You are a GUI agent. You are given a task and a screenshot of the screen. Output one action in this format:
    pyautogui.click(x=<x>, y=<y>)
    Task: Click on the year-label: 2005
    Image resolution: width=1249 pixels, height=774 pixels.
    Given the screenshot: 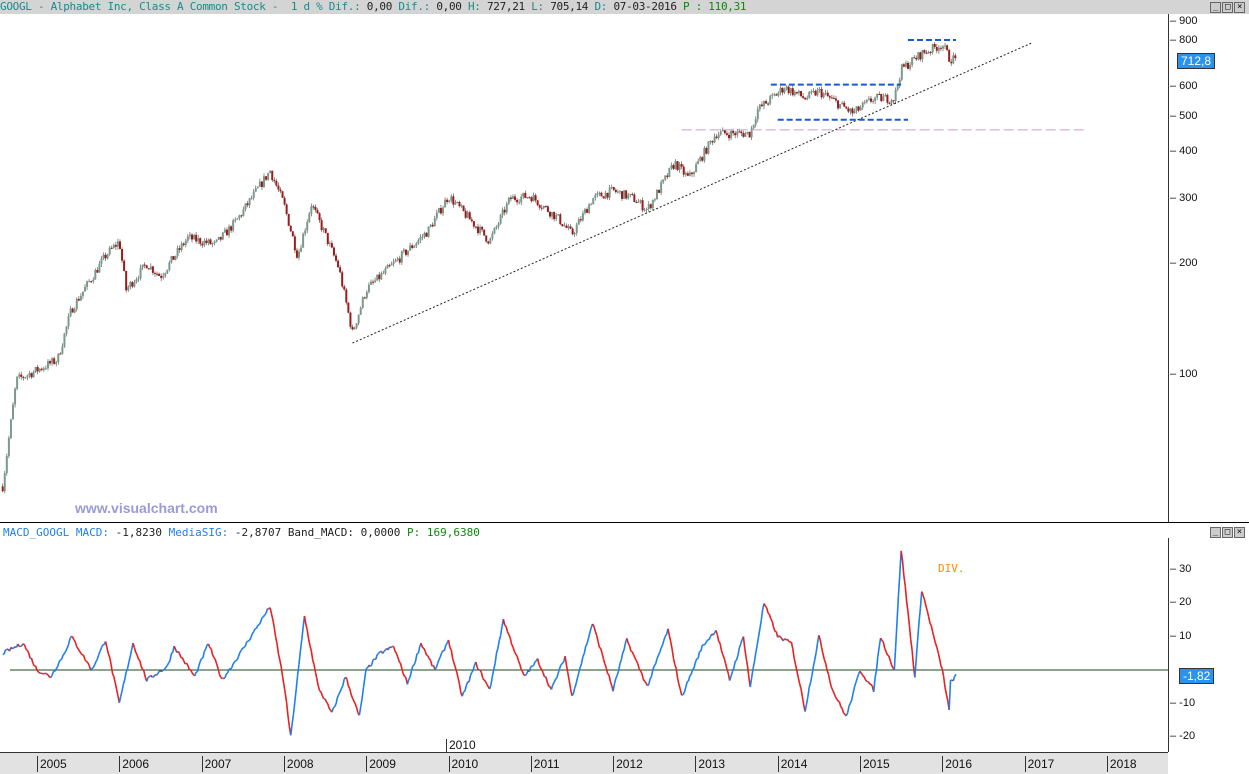 What is the action you would take?
    pyautogui.click(x=52, y=764)
    